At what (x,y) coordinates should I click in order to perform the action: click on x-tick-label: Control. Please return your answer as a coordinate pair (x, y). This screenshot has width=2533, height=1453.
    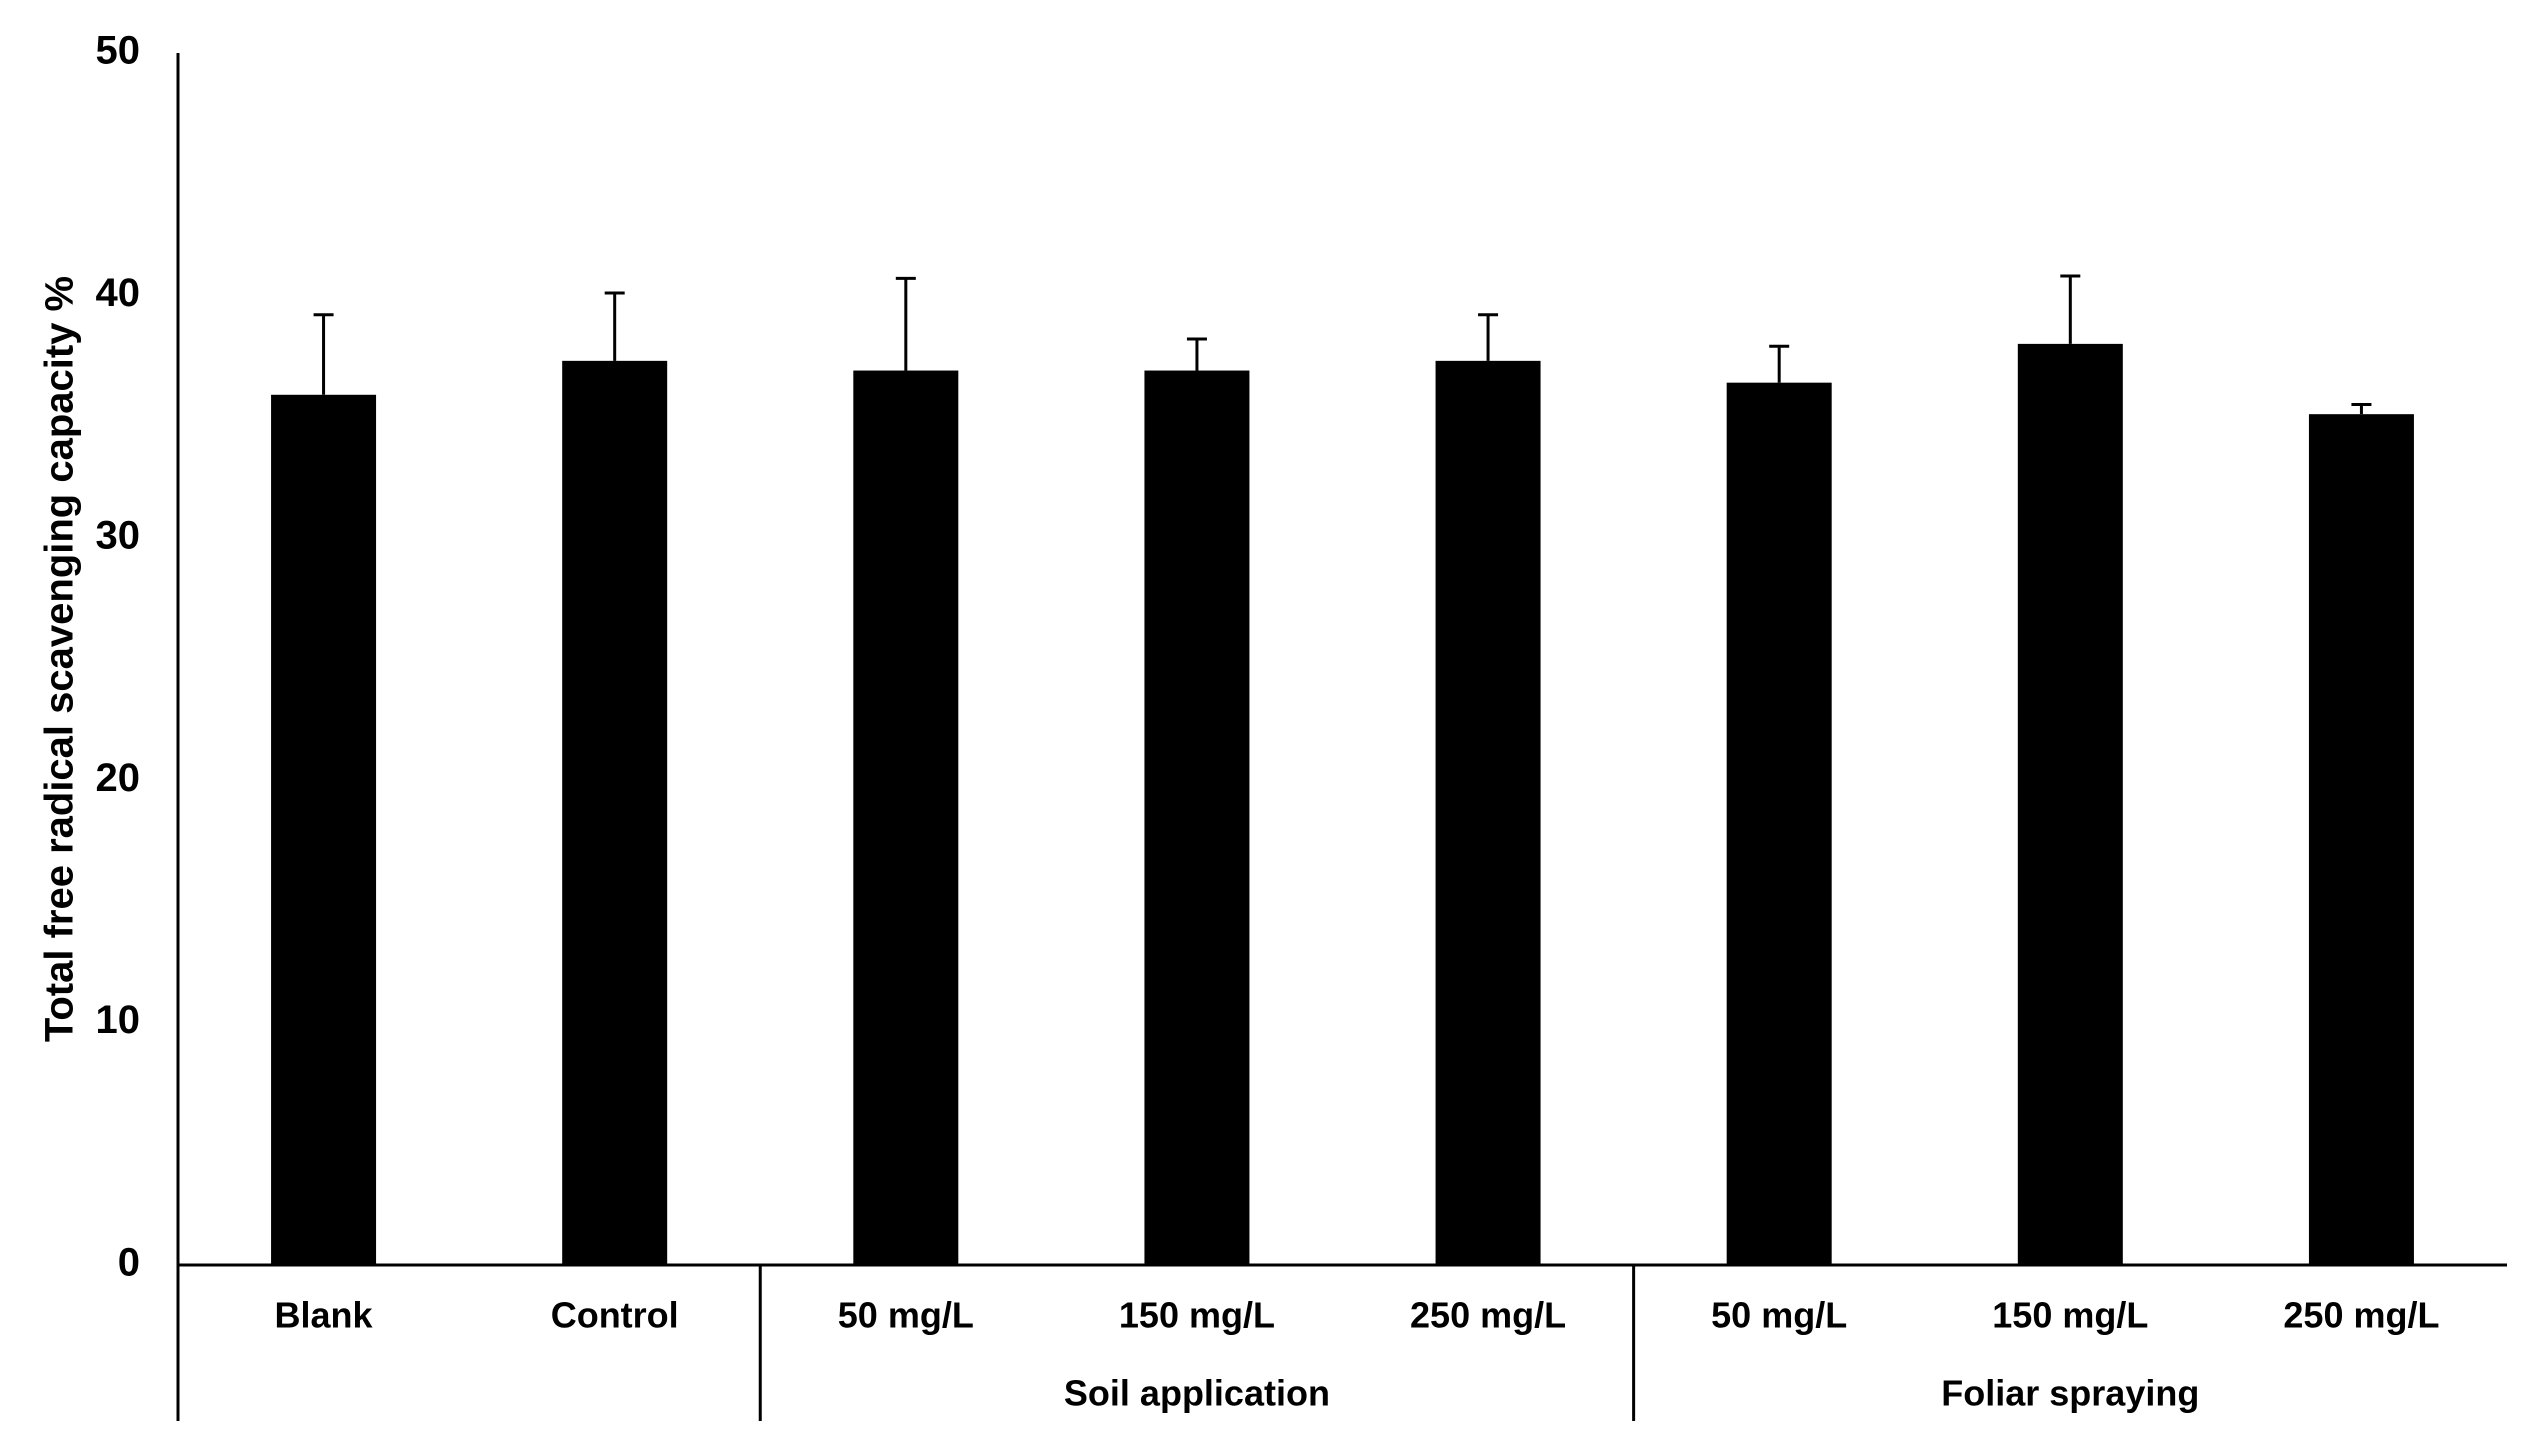
    Looking at the image, I should click on (615, 1315).